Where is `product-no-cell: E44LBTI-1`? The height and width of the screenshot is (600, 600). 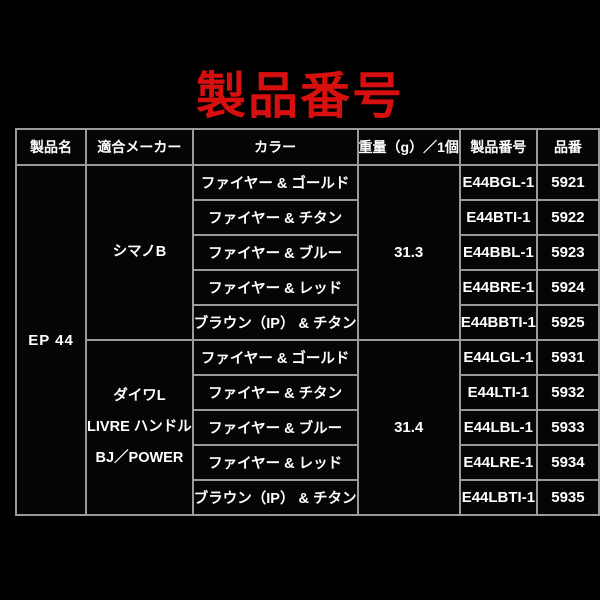 product-no-cell: E44LBTI-1 is located at coordinates (498, 497).